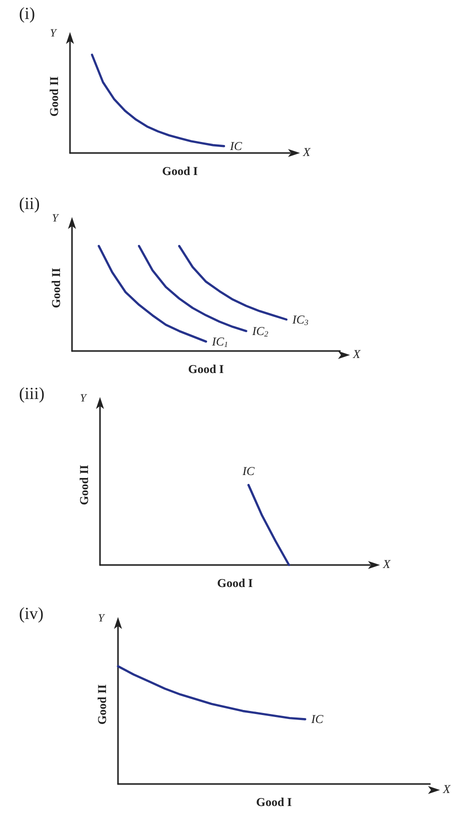  Describe the element at coordinates (31, 393) in the screenshot. I see `chart-title: (iii)` at that location.